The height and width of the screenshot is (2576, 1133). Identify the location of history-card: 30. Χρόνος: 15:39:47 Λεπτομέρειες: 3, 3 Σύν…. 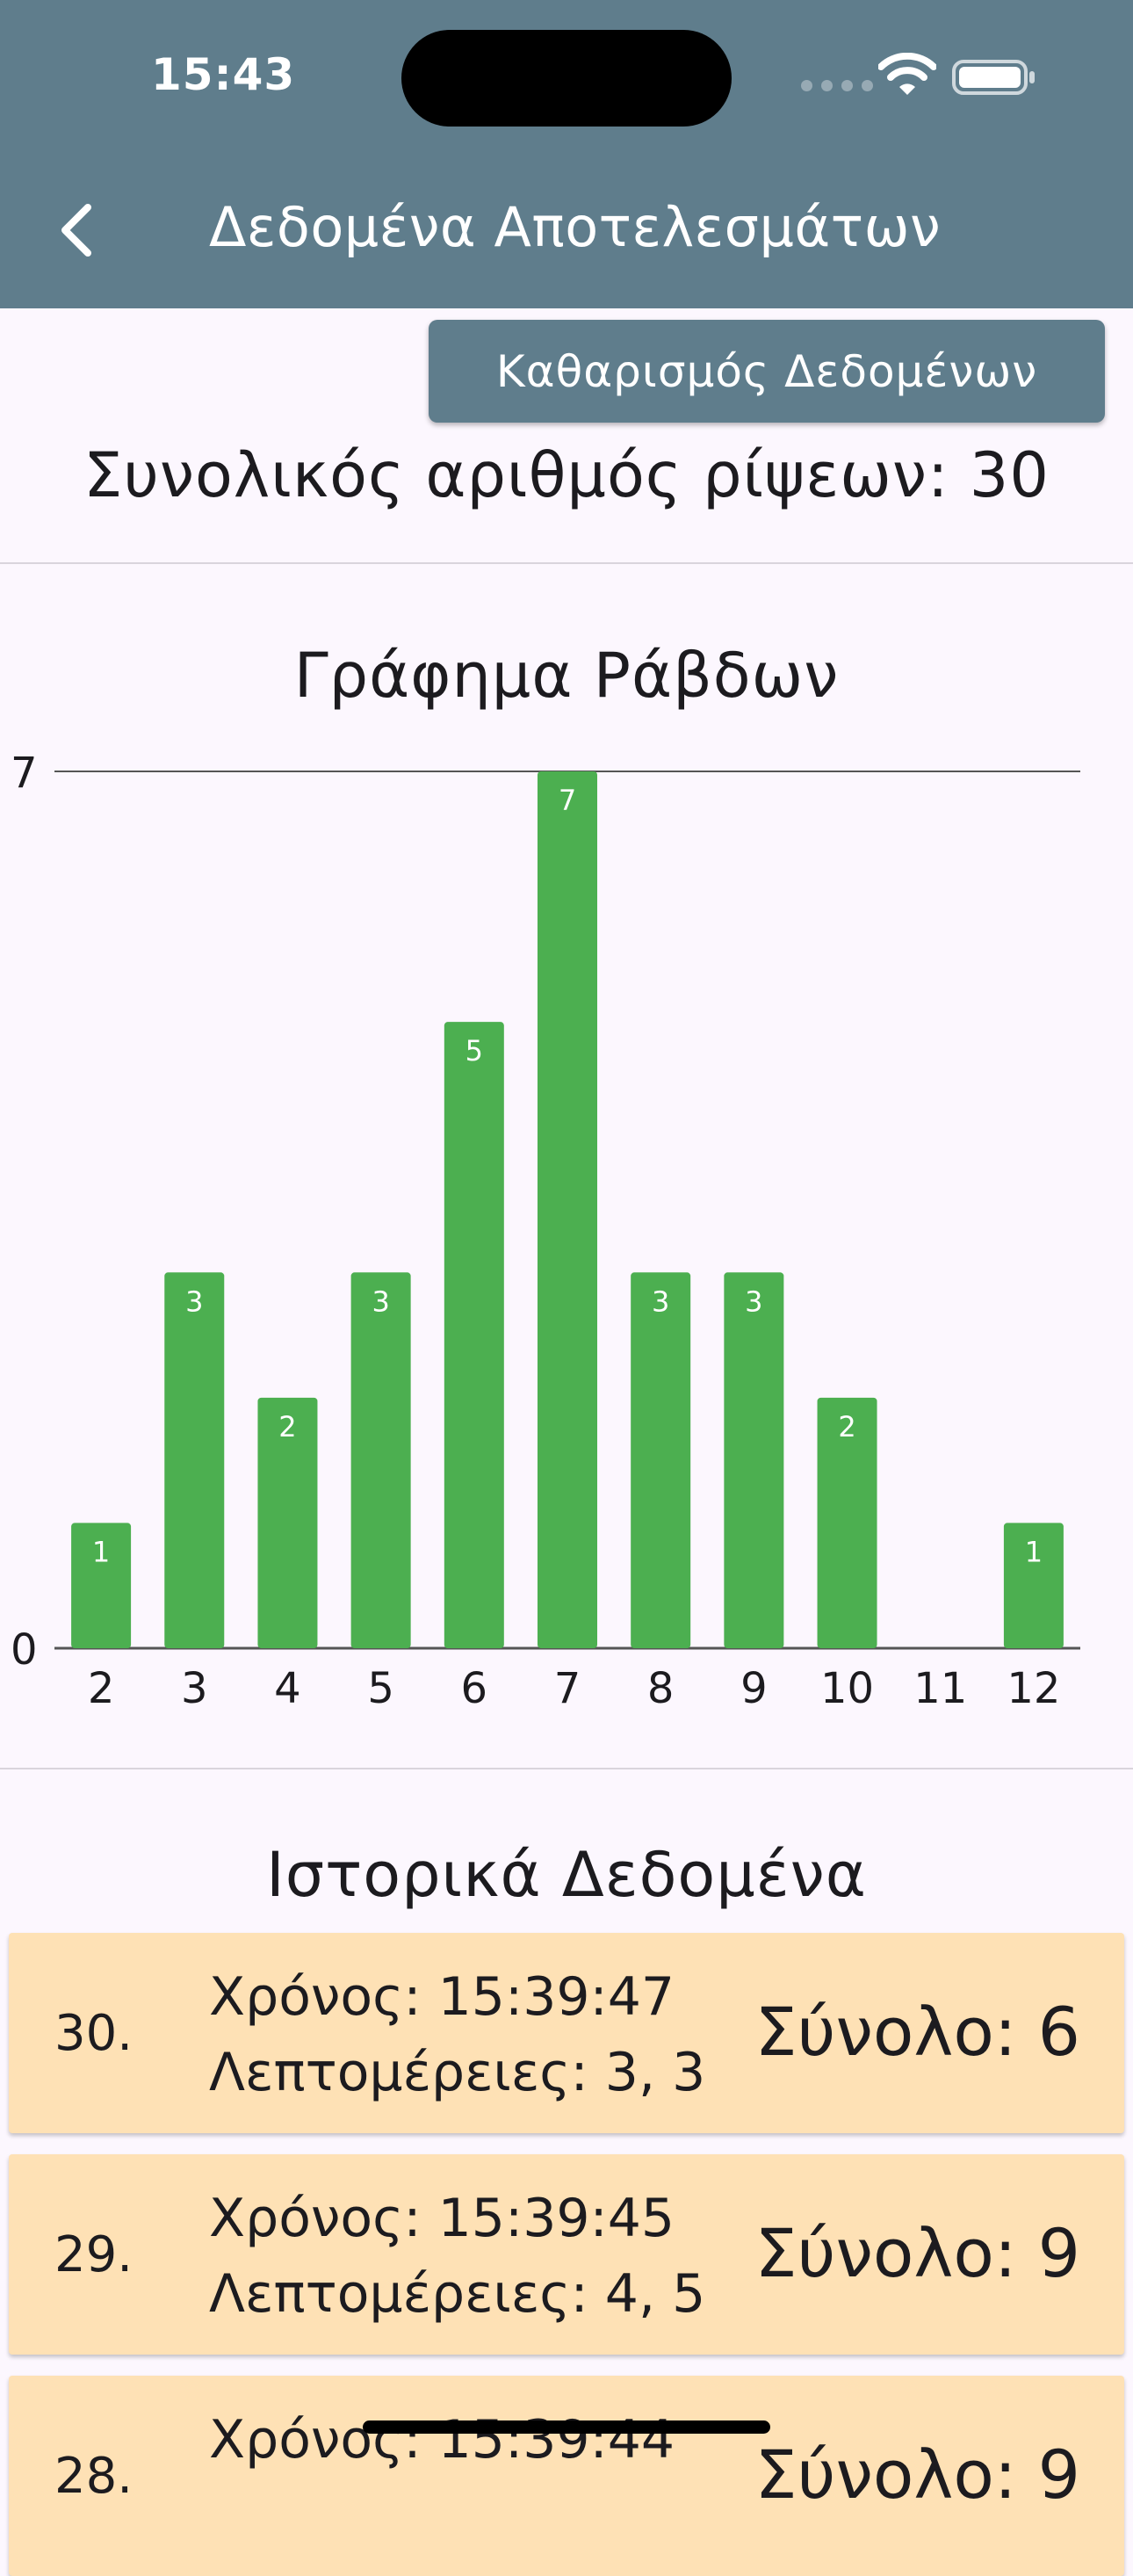
(566, 2033).